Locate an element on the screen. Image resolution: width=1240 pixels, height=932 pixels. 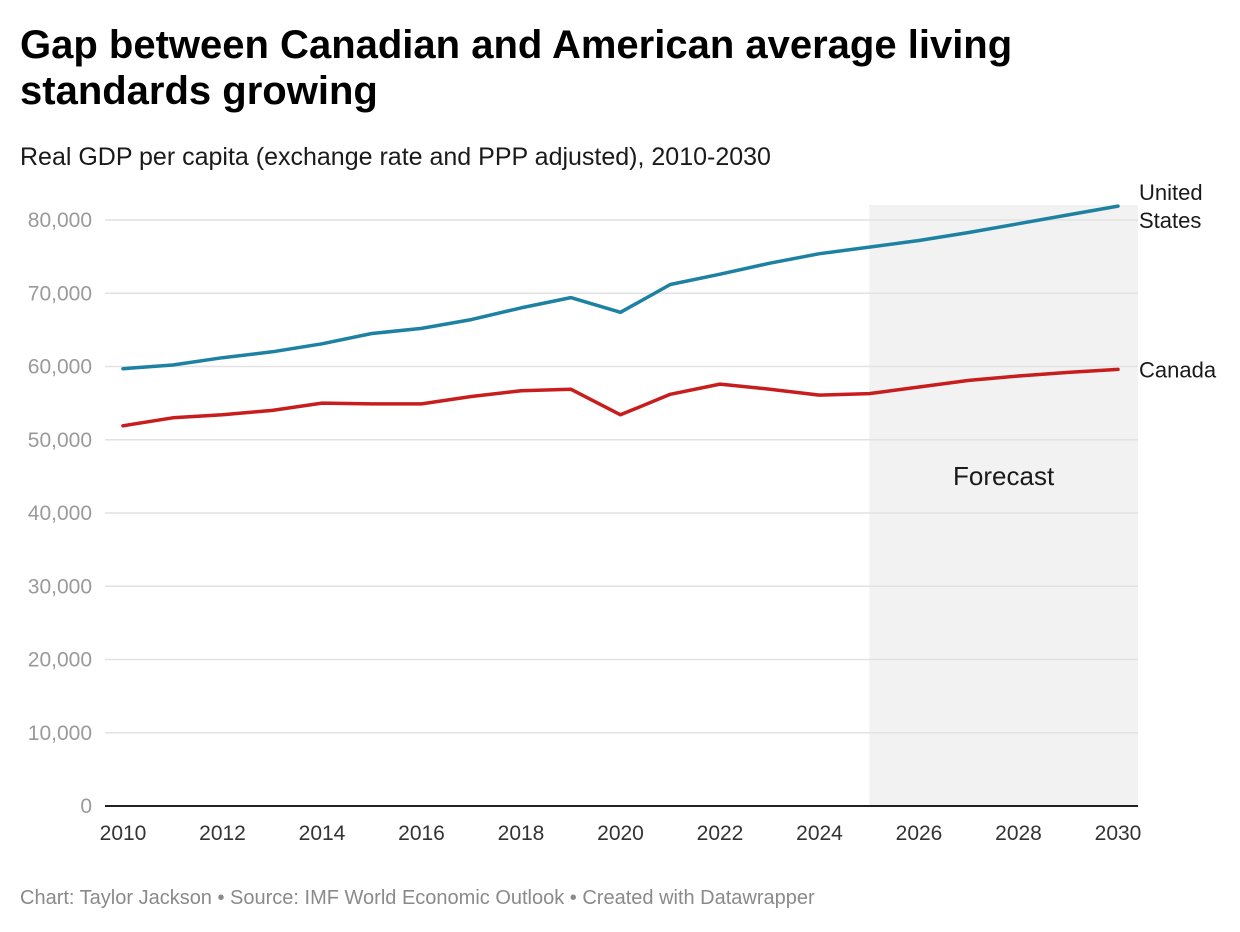
y-tick-label: 80,000 is located at coordinates (60, 220).